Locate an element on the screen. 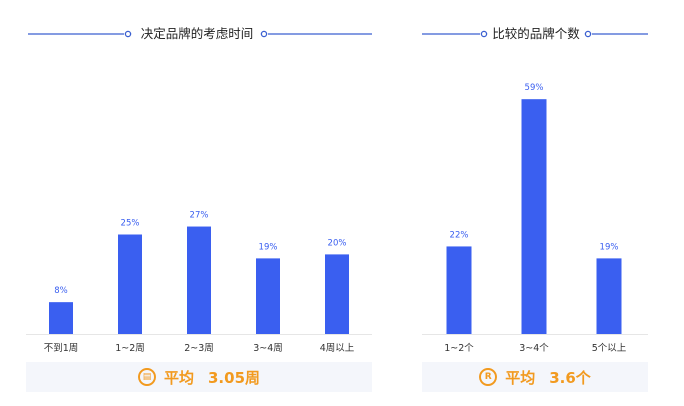  left-chart-title: 决定品牌的考虑时间 is located at coordinates (197, 33).